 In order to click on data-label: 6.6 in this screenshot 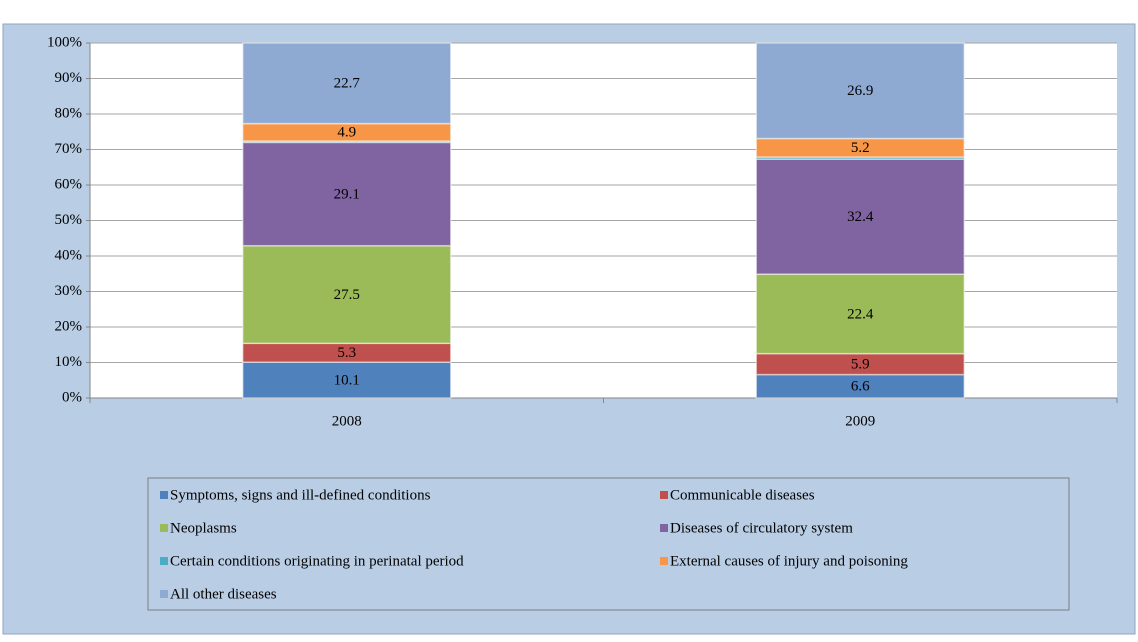, I will do `click(860, 387)`.